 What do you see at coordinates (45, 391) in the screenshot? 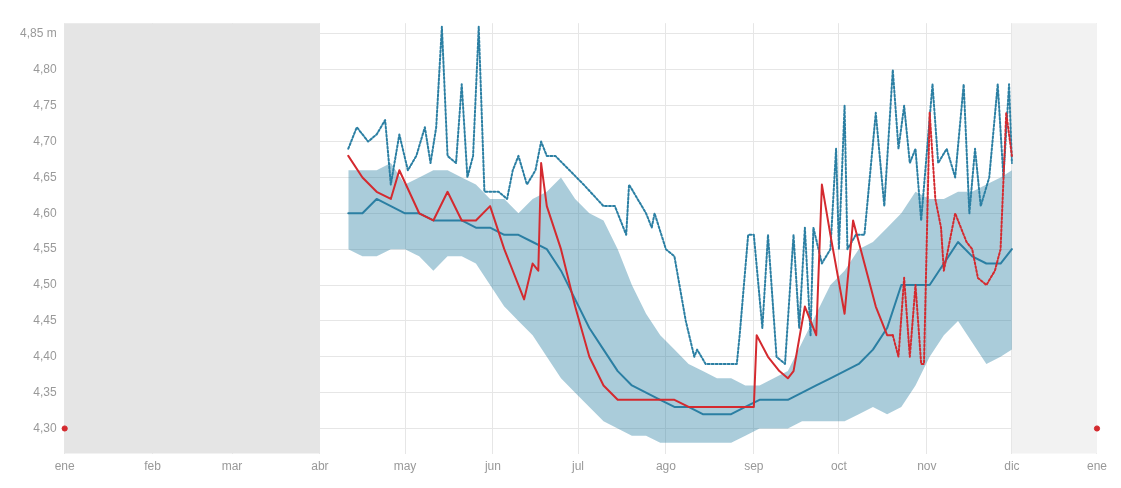
I see `y-tick-label: 4,35` at bounding box center [45, 391].